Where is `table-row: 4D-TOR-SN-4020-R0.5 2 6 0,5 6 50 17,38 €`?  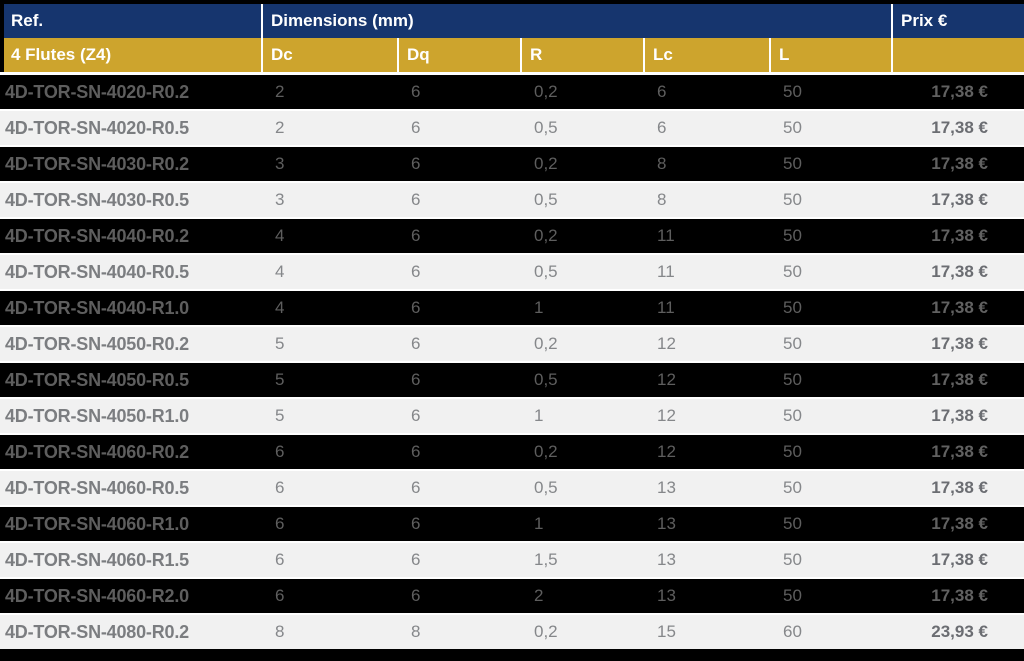 table-row: 4D-TOR-SN-4020-R0.5 2 6 0,5 6 50 17,38 € is located at coordinates (512, 127).